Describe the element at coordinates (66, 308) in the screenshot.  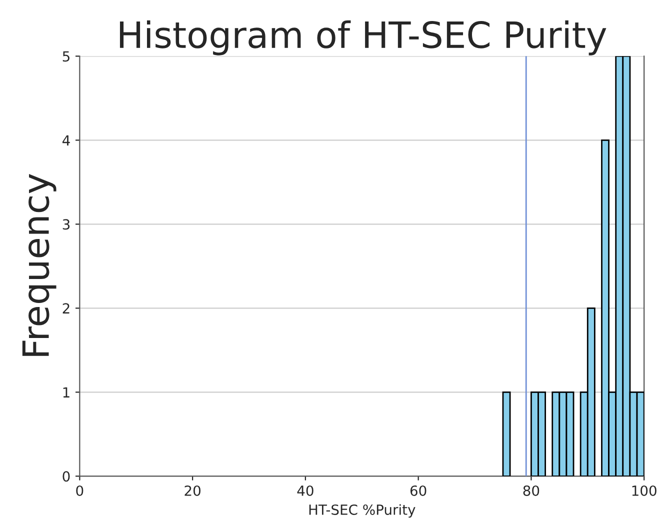
I see `y-tick-label: 2` at that location.